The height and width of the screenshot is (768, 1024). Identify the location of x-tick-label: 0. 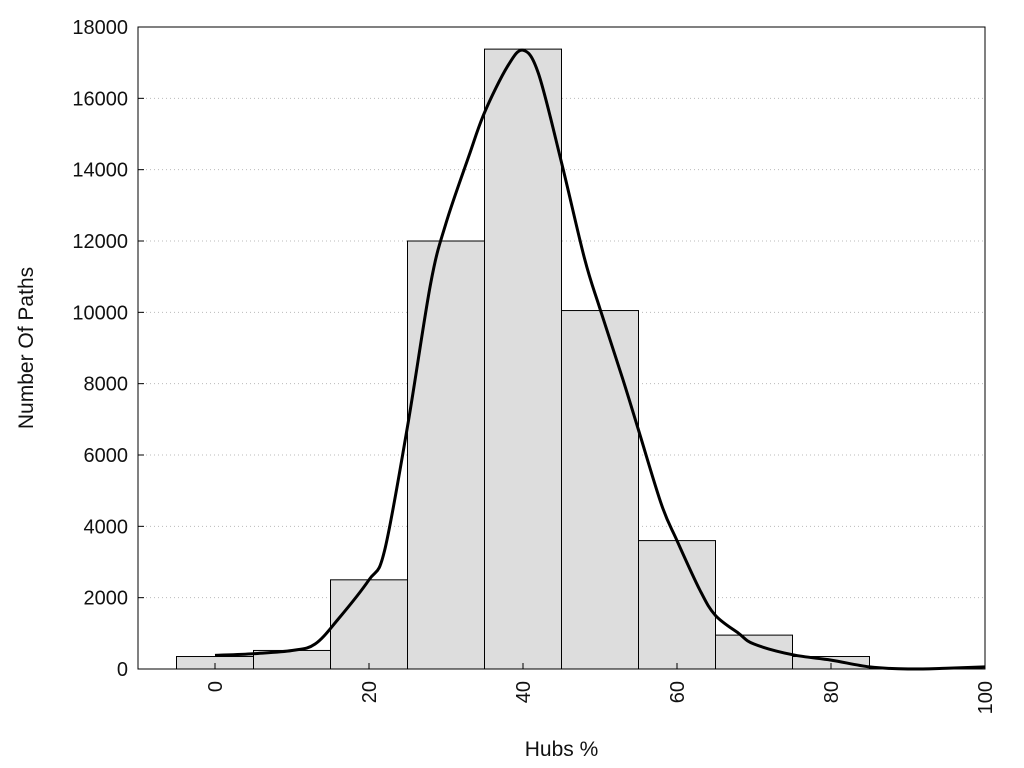
(216, 686).